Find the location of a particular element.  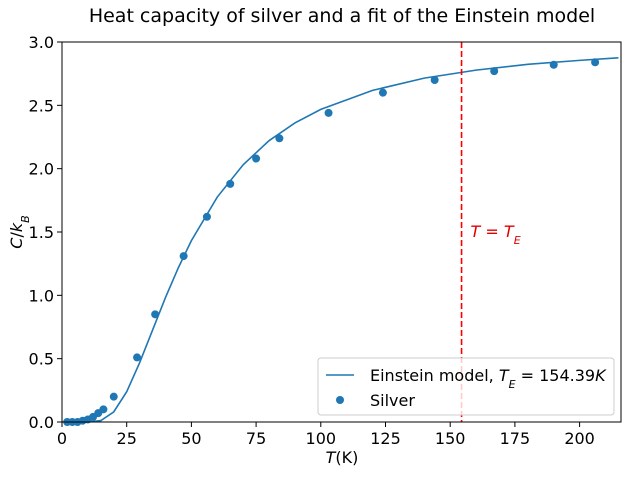

annotation: T = TE is located at coordinates (496, 234).